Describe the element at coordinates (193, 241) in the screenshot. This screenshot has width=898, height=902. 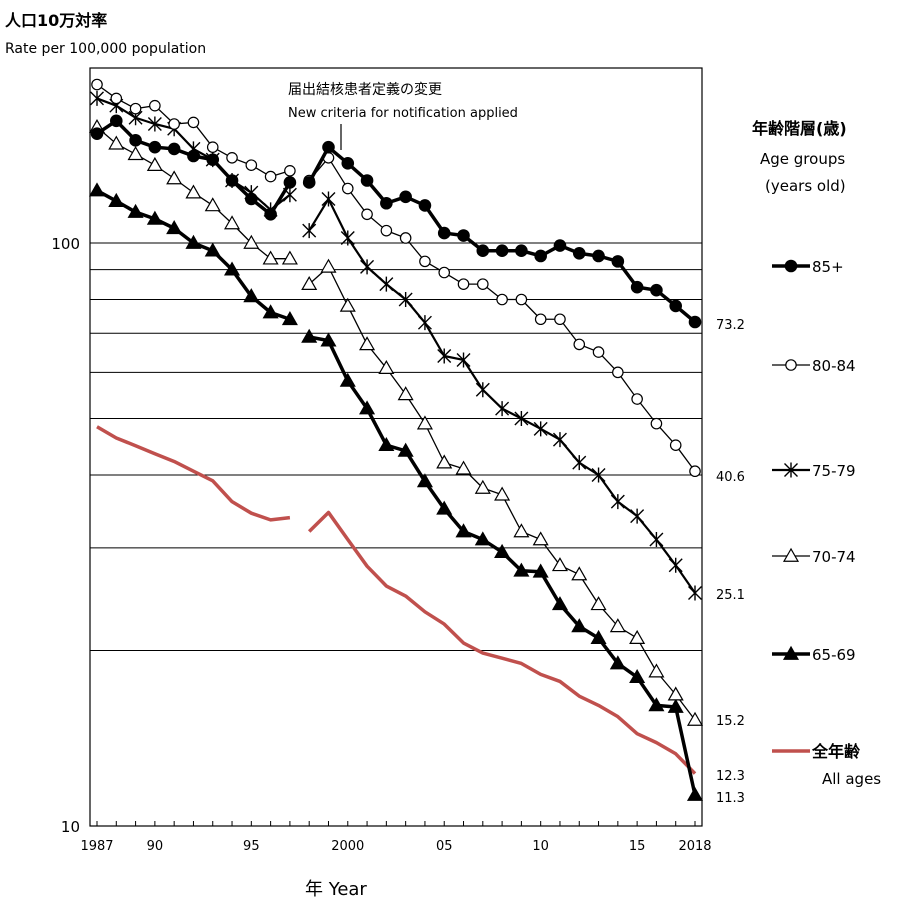
I see `data-point-65-69-1992` at that location.